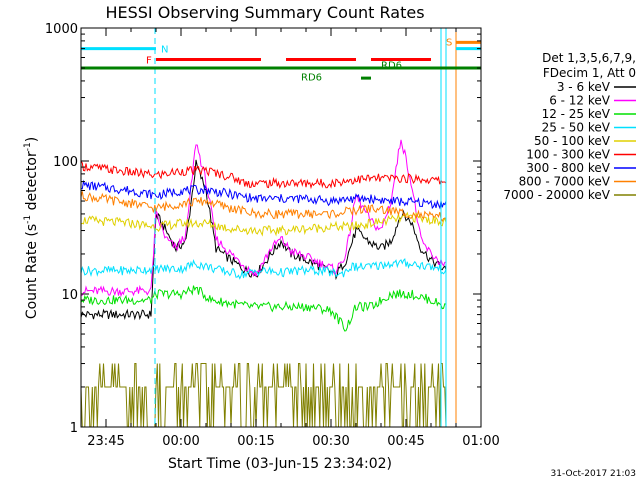 The image size is (640, 480). Describe the element at coordinates (580, 101) in the screenshot. I see `legend-label: 6 - 12 keV` at that location.